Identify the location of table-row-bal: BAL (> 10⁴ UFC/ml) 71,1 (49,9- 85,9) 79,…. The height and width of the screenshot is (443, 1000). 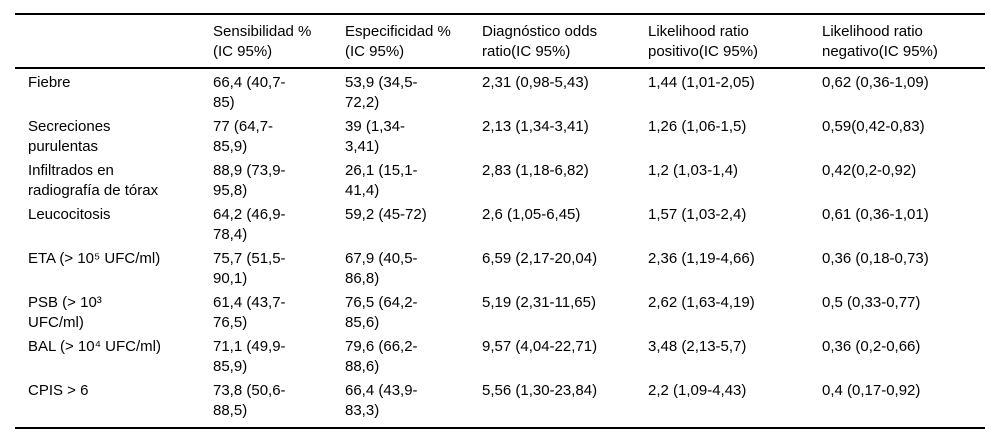
(500, 355).